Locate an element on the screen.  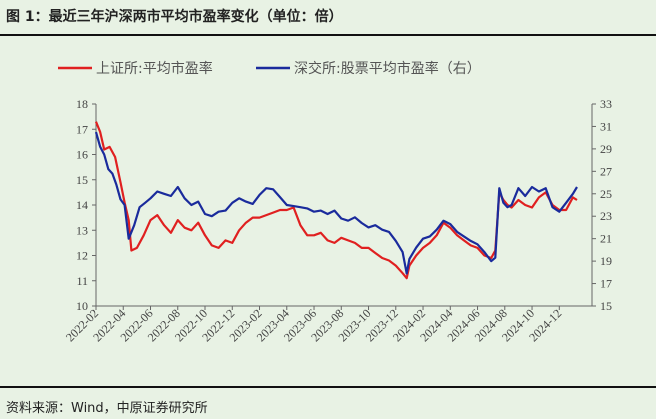
y-left-tick-label: 17 is located at coordinates (82, 129).